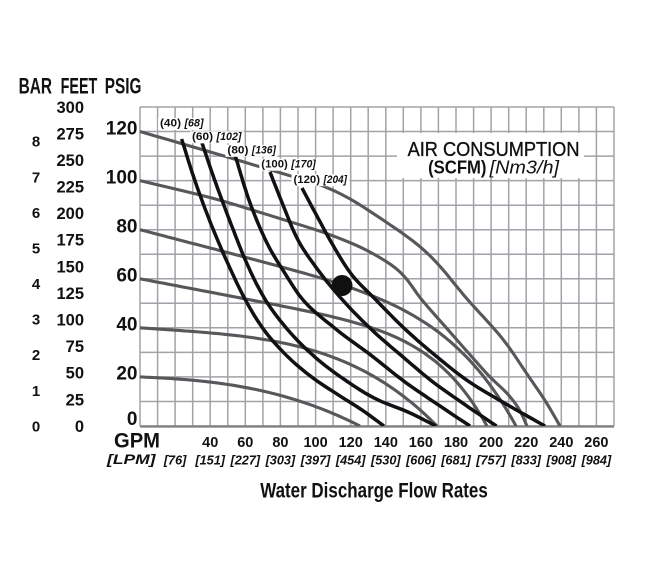  Describe the element at coordinates (123, 86) in the screenshot. I see `svg-text: PSIG` at that location.